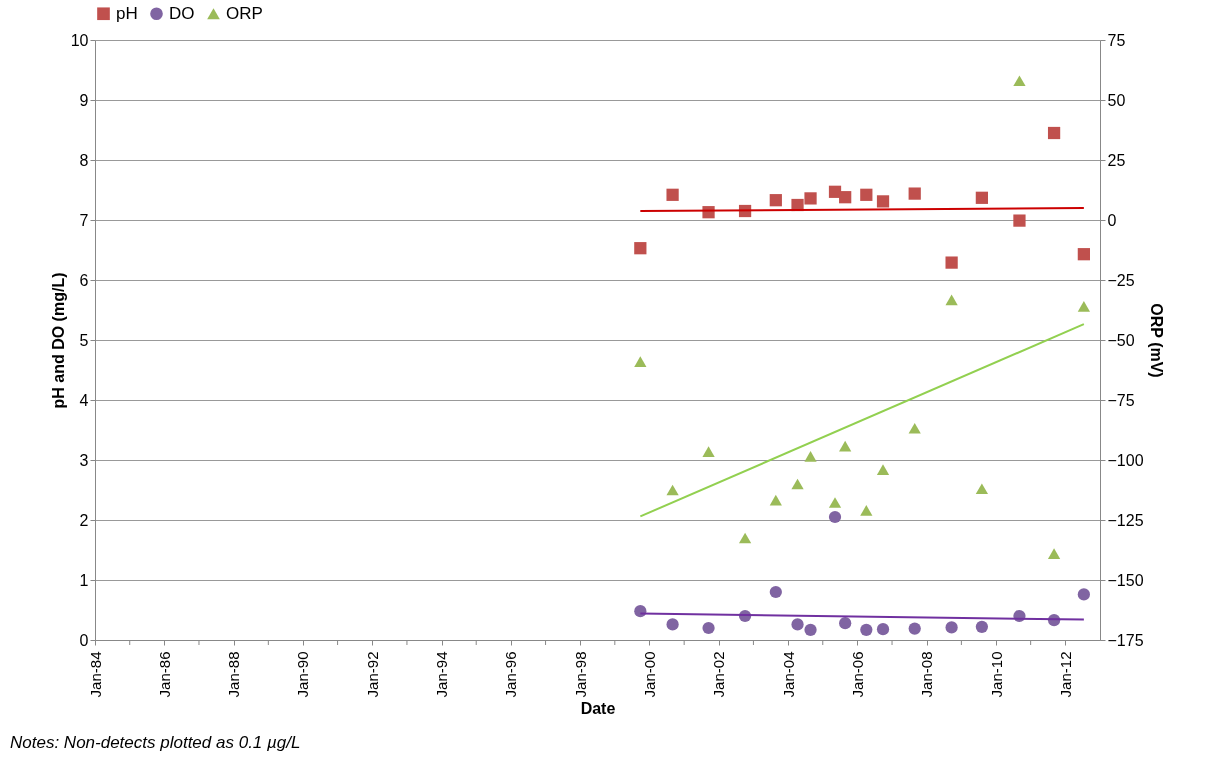 The image size is (1215, 776). I want to click on x-tick-label: Jan-90, so click(303, 674).